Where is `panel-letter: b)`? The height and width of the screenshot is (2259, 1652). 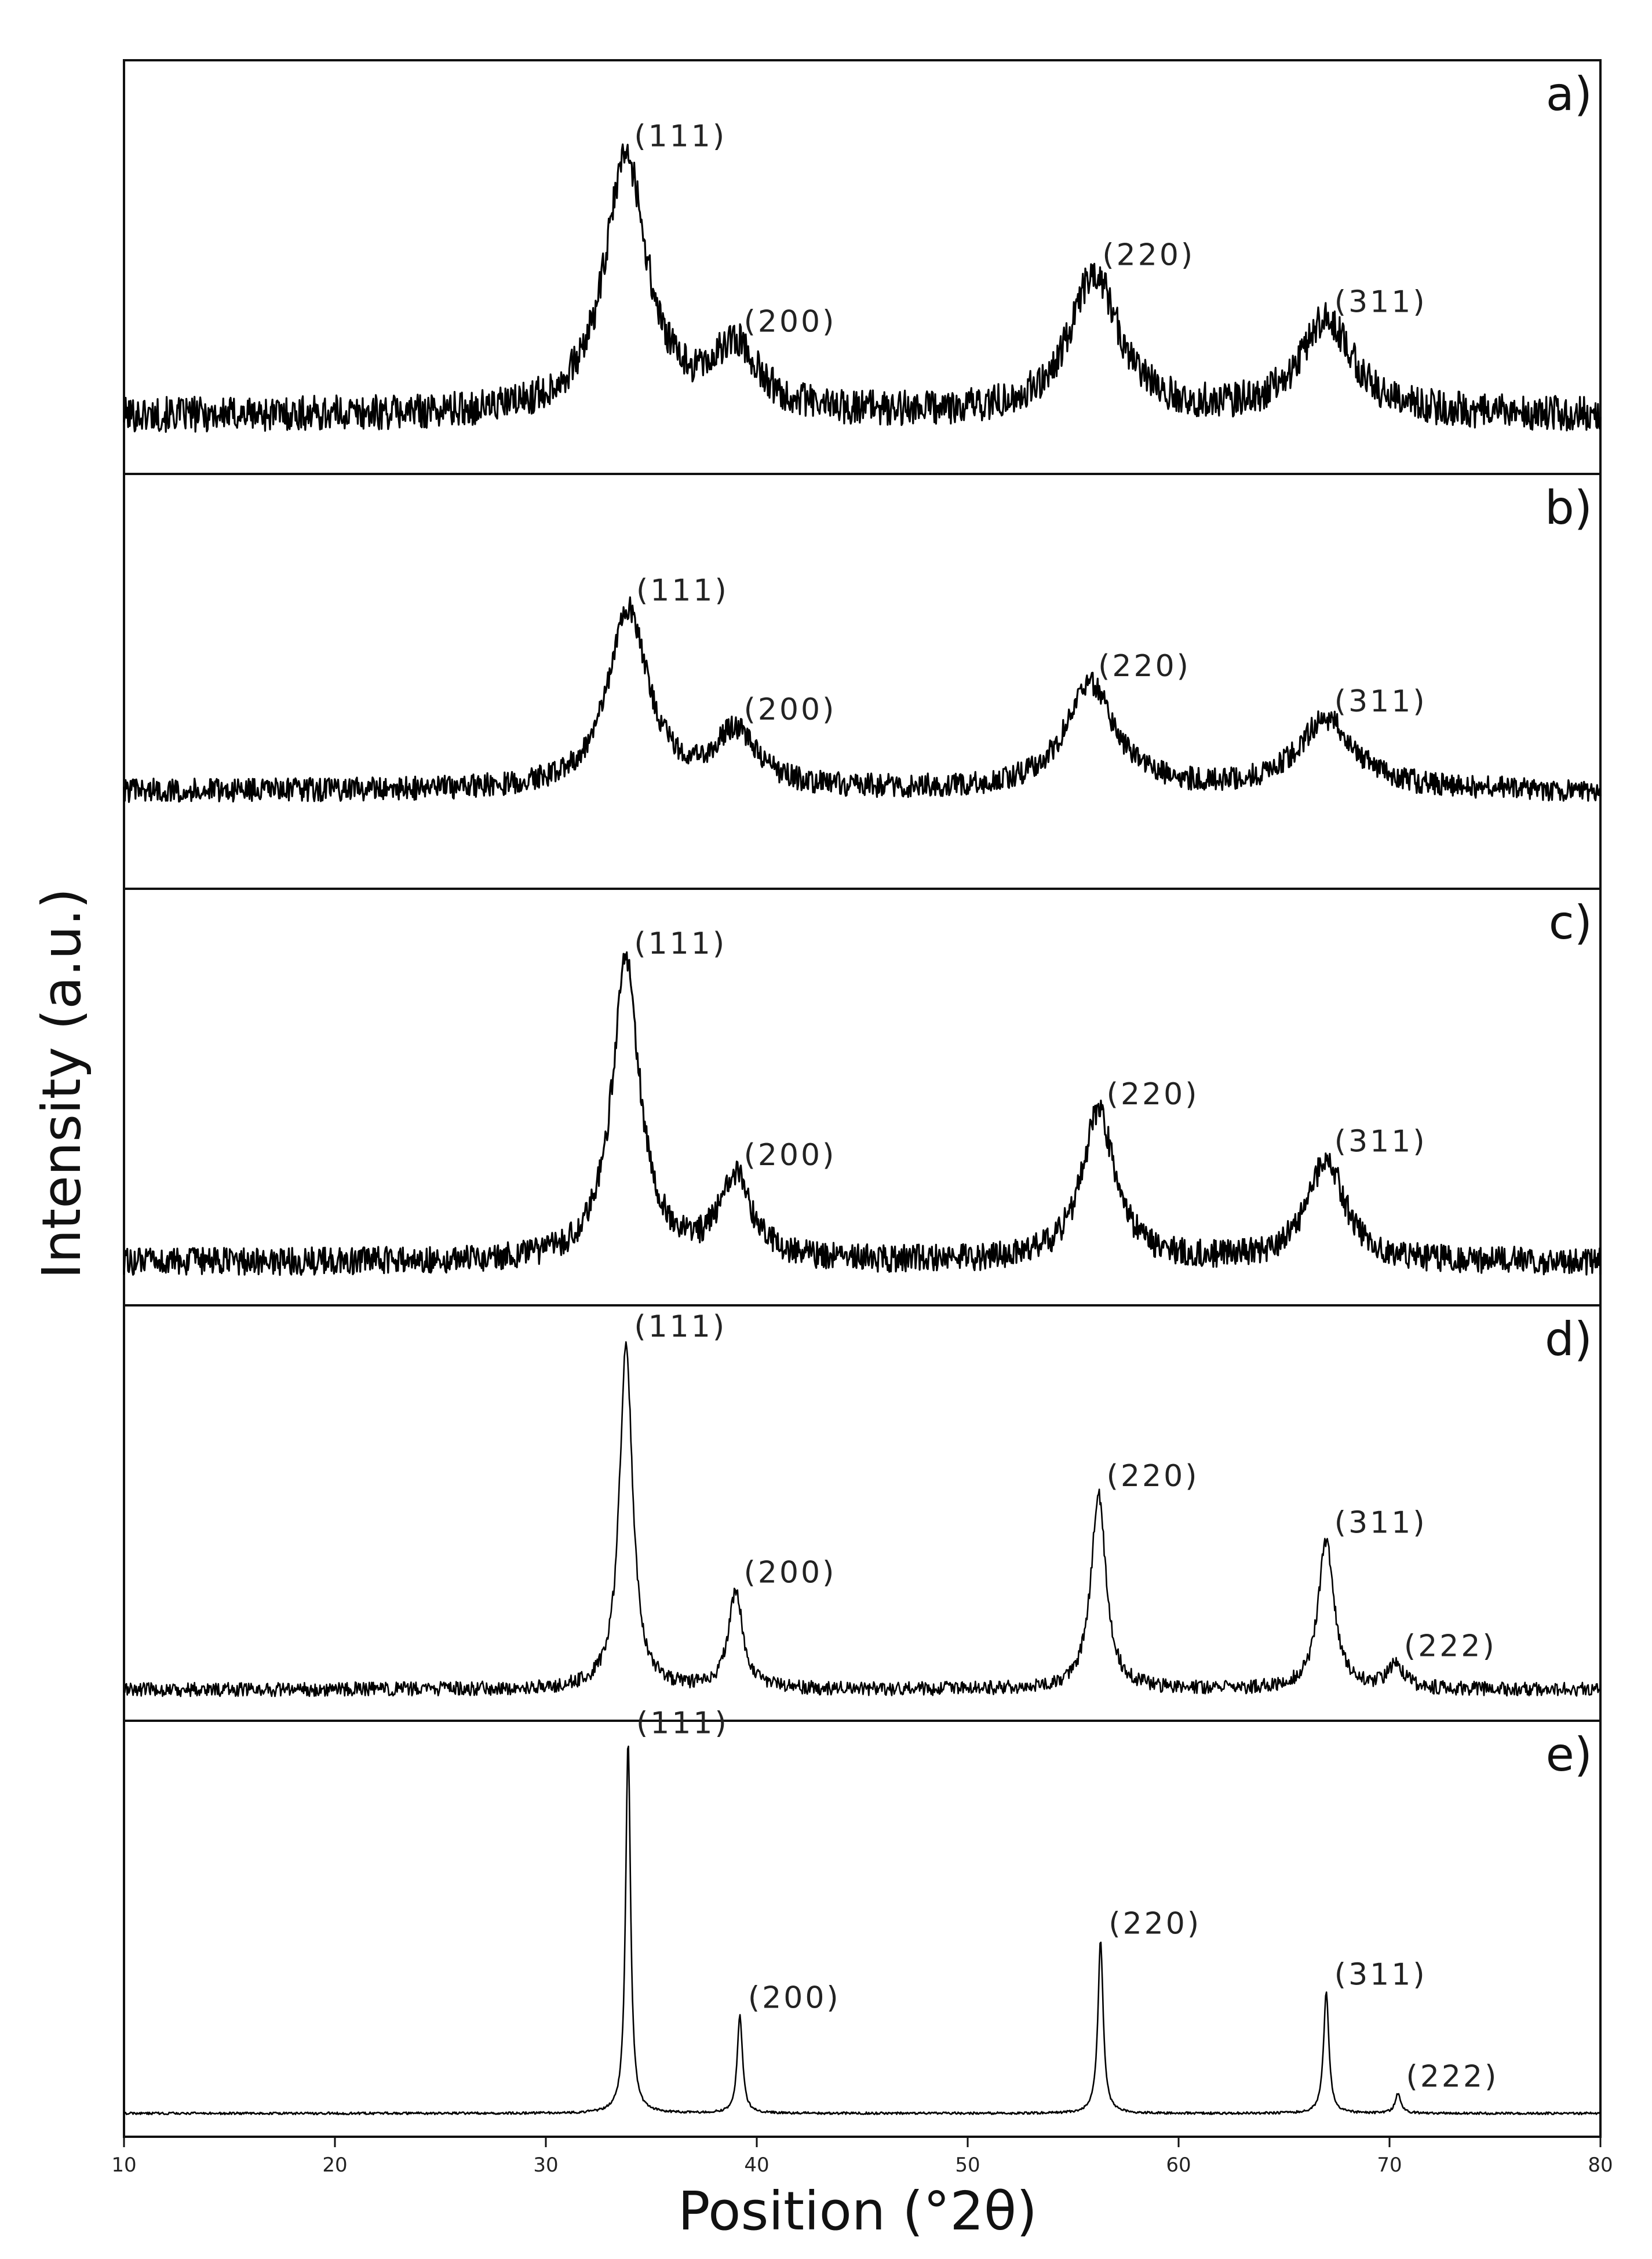
panel-letter: b) is located at coordinates (1569, 508).